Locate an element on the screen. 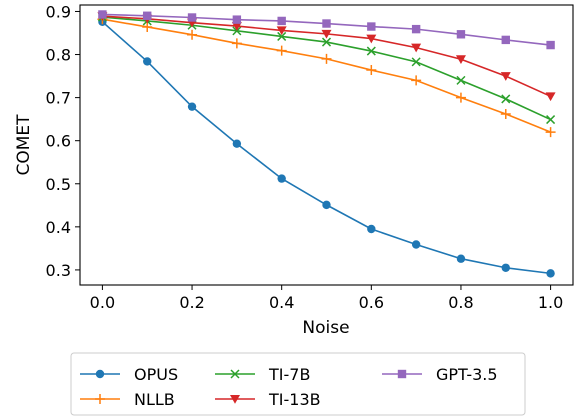 The height and width of the screenshot is (418, 578). y-axis-label: COMET is located at coordinates (24, 145).